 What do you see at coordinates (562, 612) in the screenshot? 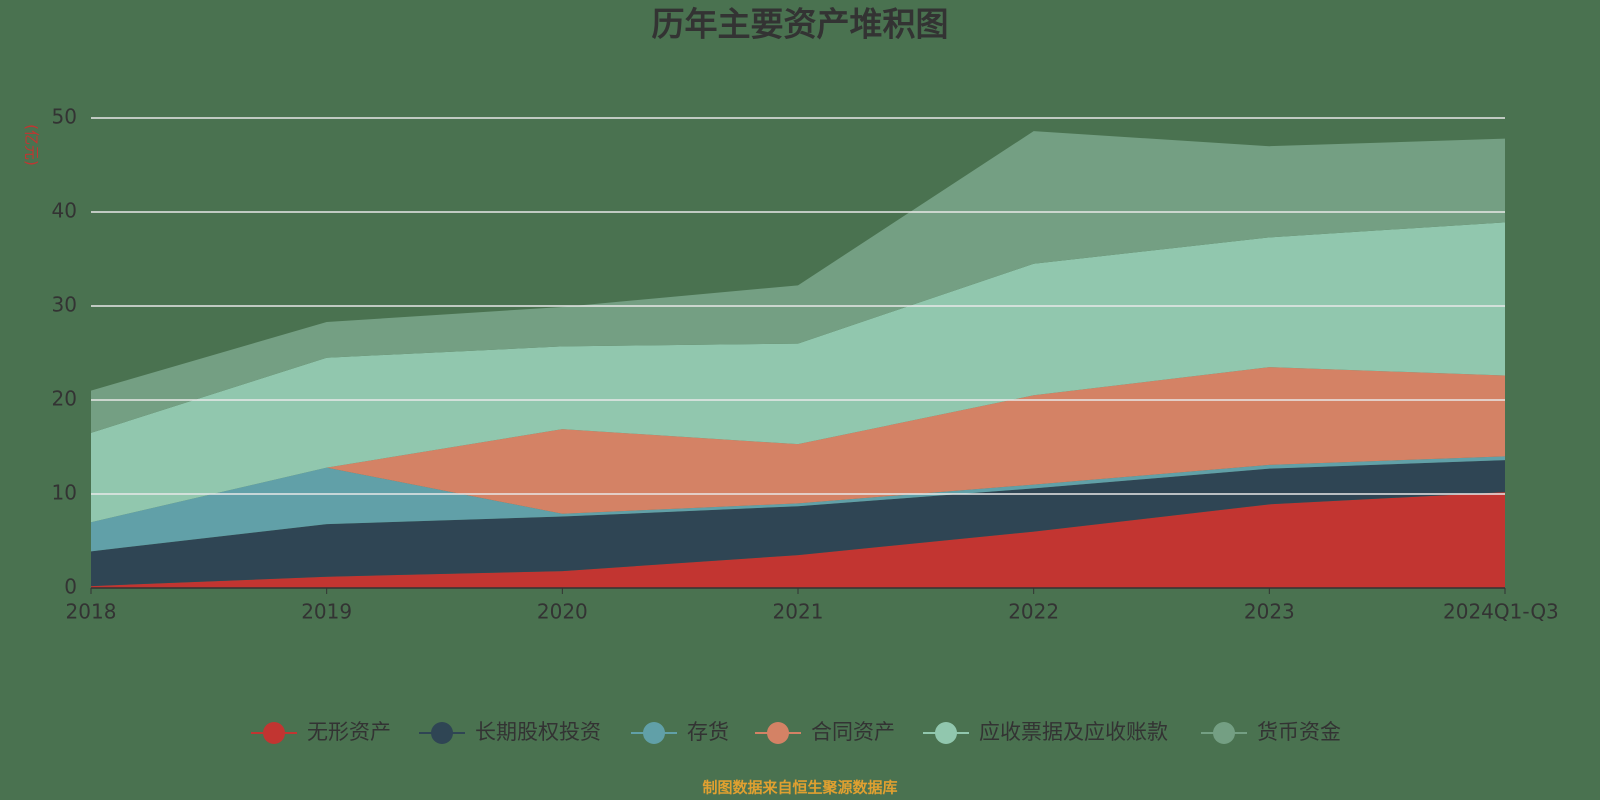
I see `x-tick-label: 2020` at bounding box center [562, 612].